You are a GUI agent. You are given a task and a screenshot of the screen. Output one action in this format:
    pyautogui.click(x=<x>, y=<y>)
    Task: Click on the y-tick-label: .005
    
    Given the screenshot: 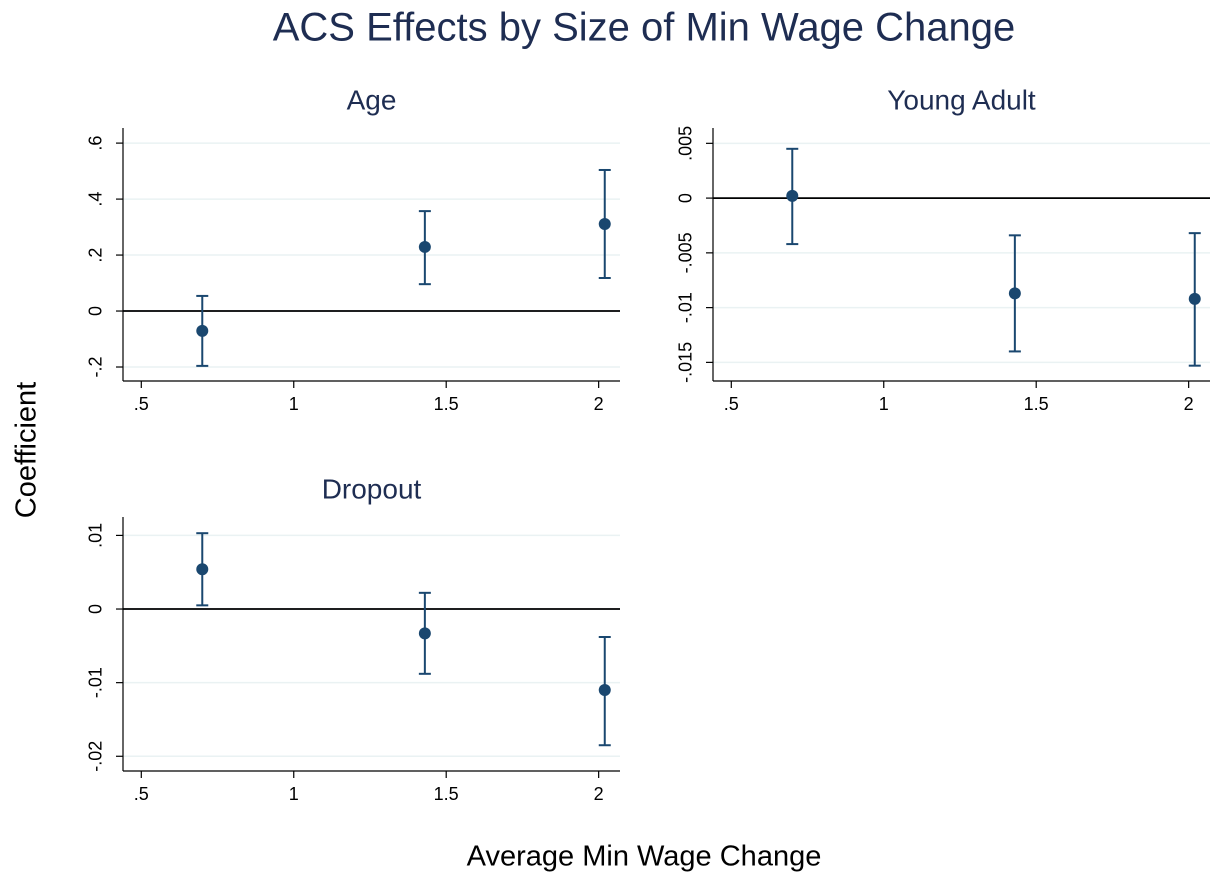 What is the action you would take?
    pyautogui.click(x=686, y=143)
    